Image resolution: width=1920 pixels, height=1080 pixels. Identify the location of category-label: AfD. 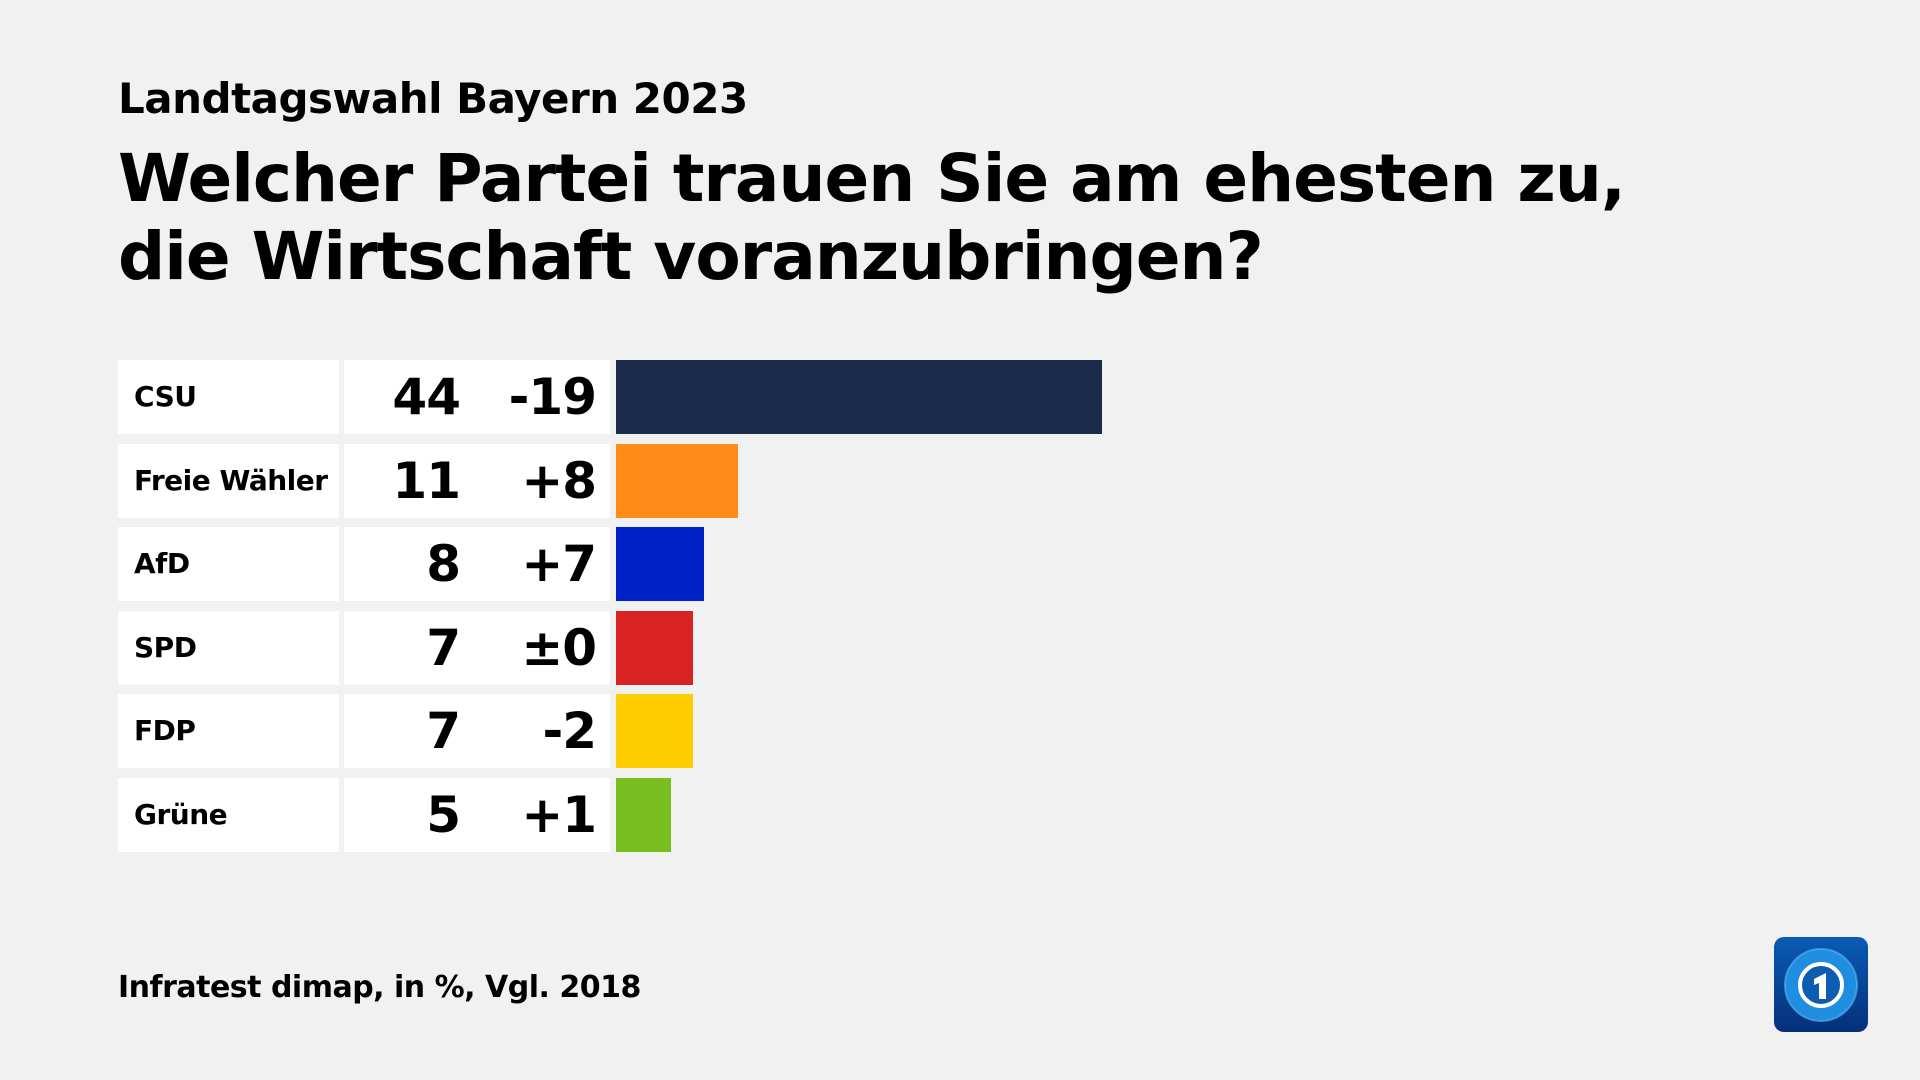
(228, 564).